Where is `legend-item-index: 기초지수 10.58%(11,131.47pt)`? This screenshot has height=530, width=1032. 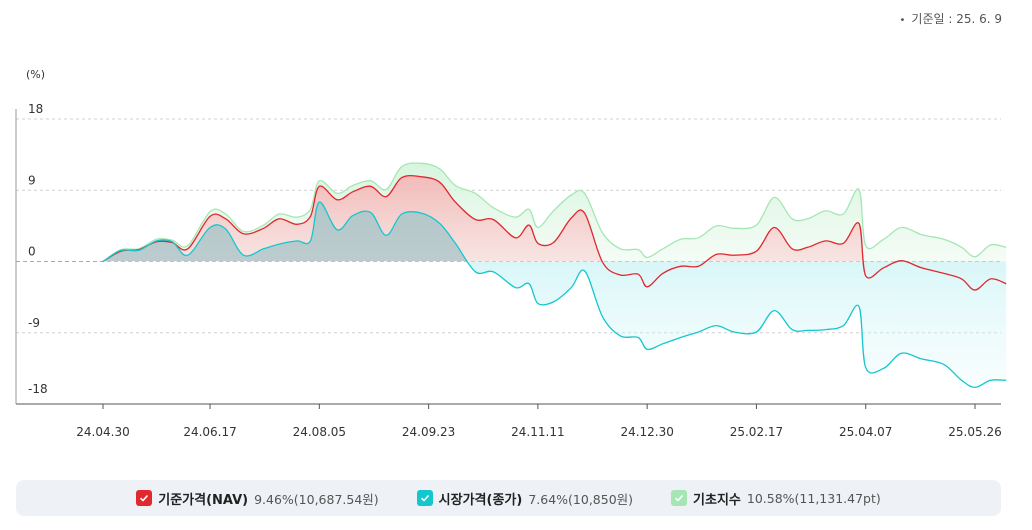 legend-item-index: 기초지수 10.58%(11,131.47pt) is located at coordinates (776, 498).